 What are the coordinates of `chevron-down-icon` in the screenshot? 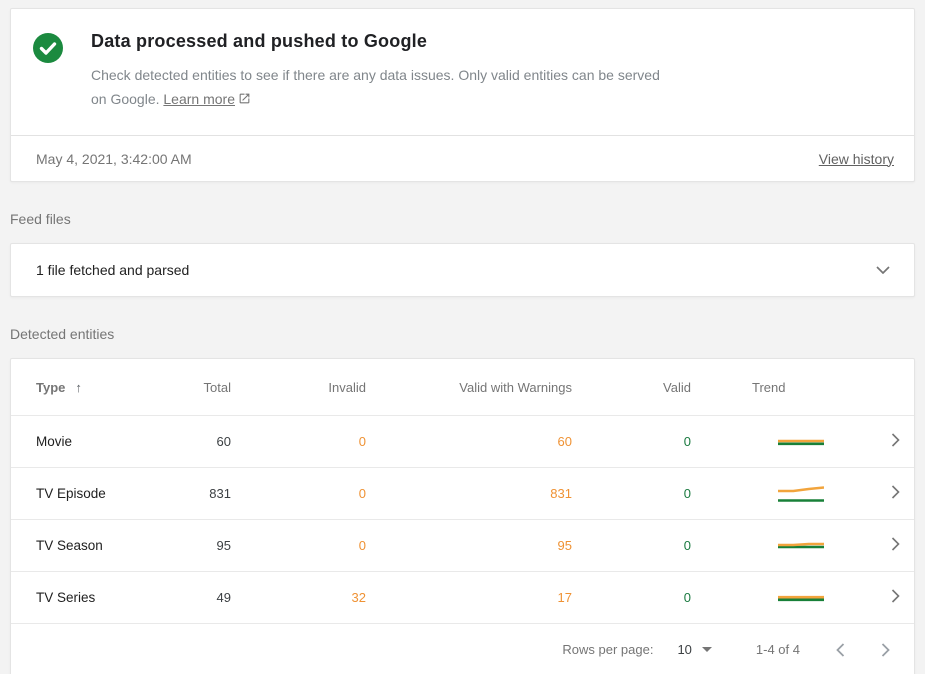 It's located at (883, 270).